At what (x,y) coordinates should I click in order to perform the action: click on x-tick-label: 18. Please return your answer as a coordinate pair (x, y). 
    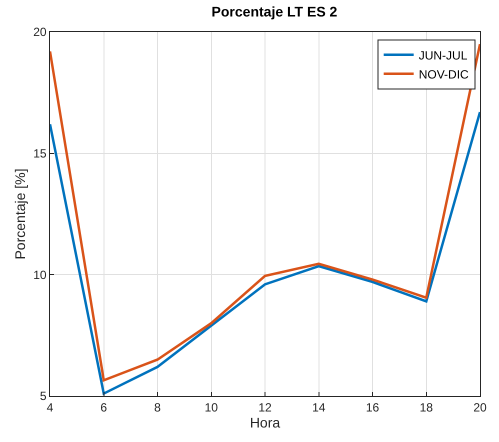
    Looking at the image, I should click on (427, 407).